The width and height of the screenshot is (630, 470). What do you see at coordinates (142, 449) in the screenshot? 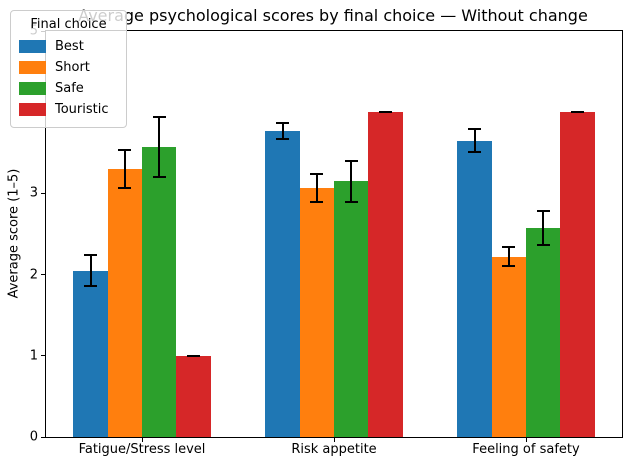
I see `x-tick-label: Fatigue/Stress level` at bounding box center [142, 449].